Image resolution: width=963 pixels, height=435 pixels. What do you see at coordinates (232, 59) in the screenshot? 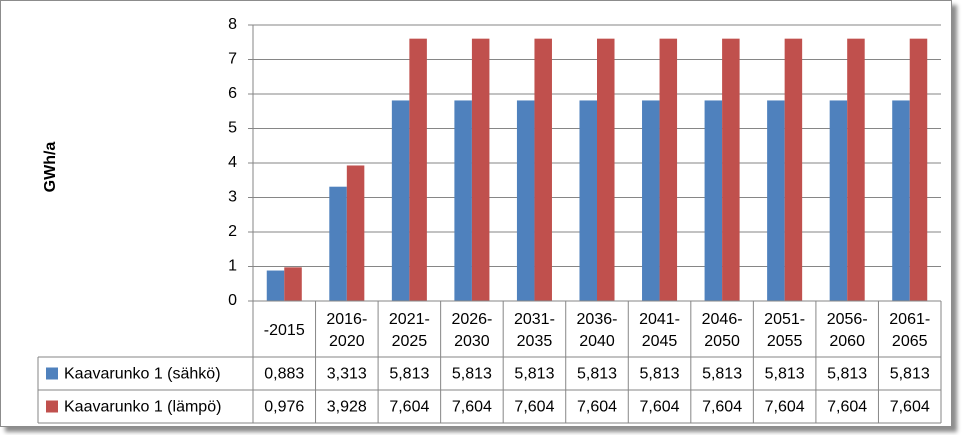
I see `y-tick-label: 7` at bounding box center [232, 59].